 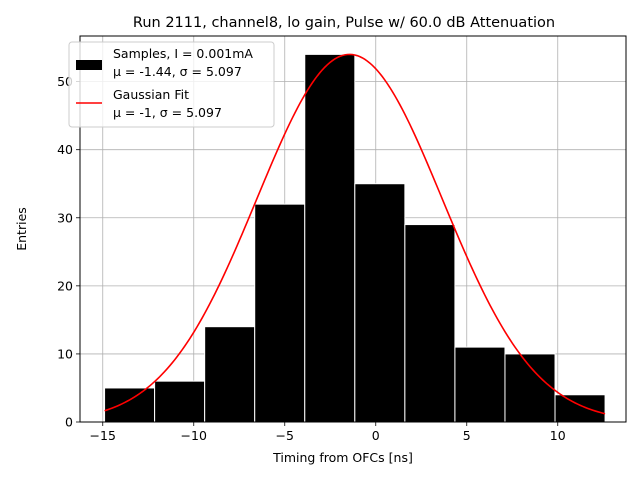 I want to click on x-tick-label: −10, so click(x=194, y=435).